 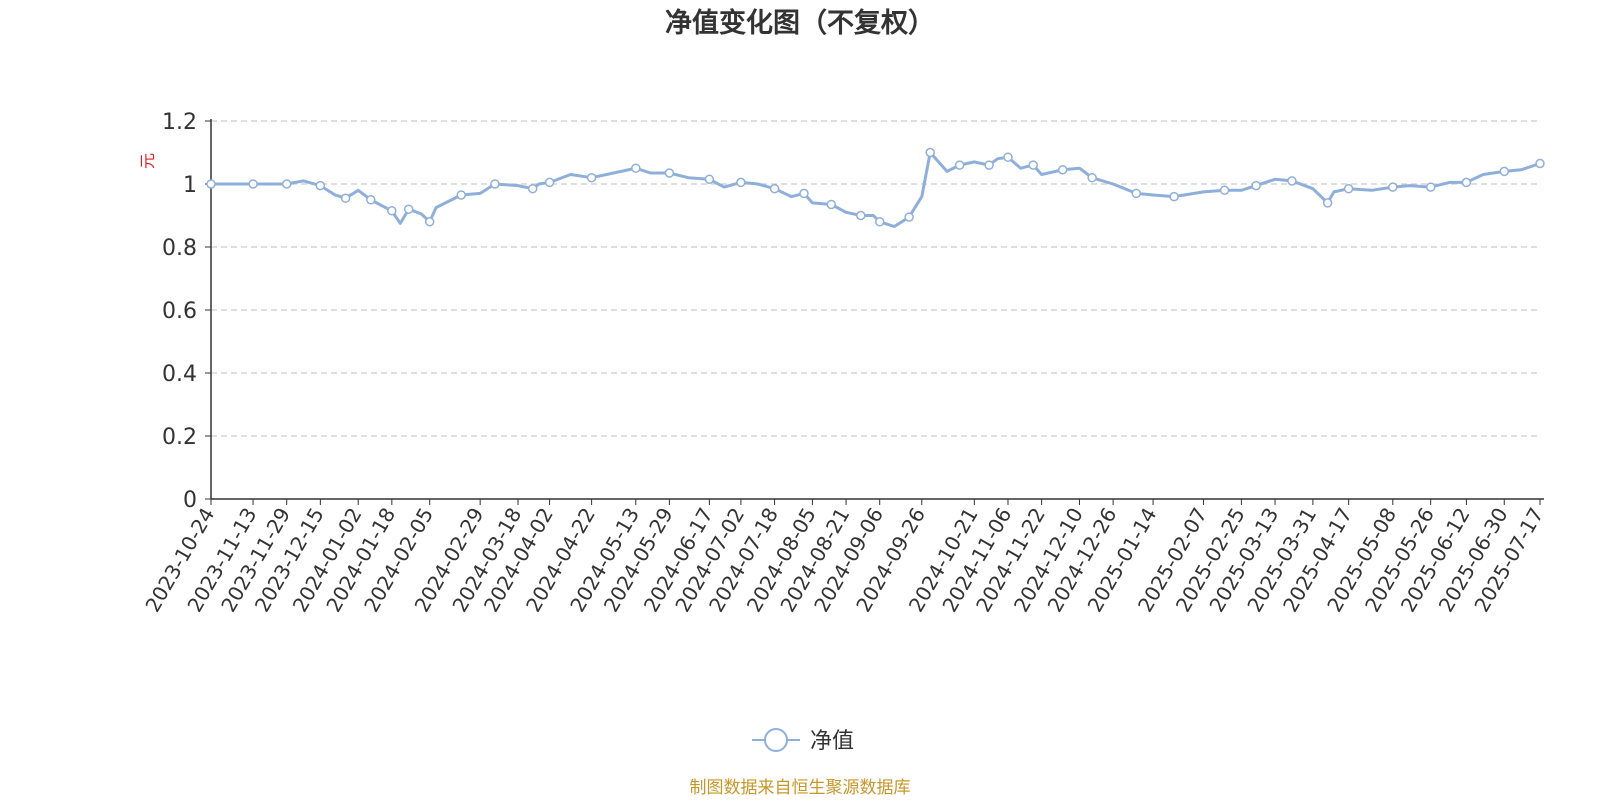 What do you see at coordinates (776, 740) in the screenshot?
I see `legend-marker` at bounding box center [776, 740].